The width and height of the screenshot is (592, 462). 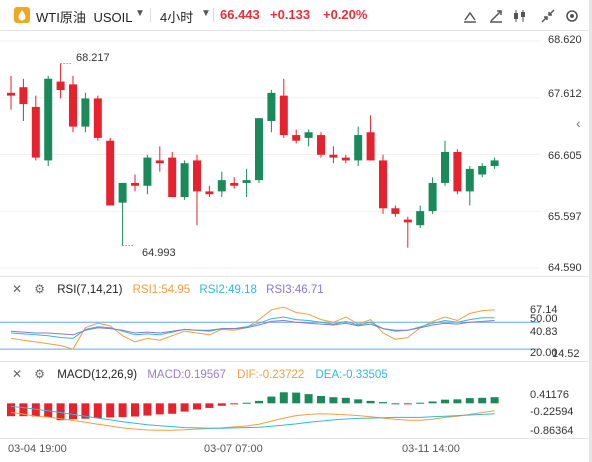 I want to click on divider, so click(x=213, y=15).